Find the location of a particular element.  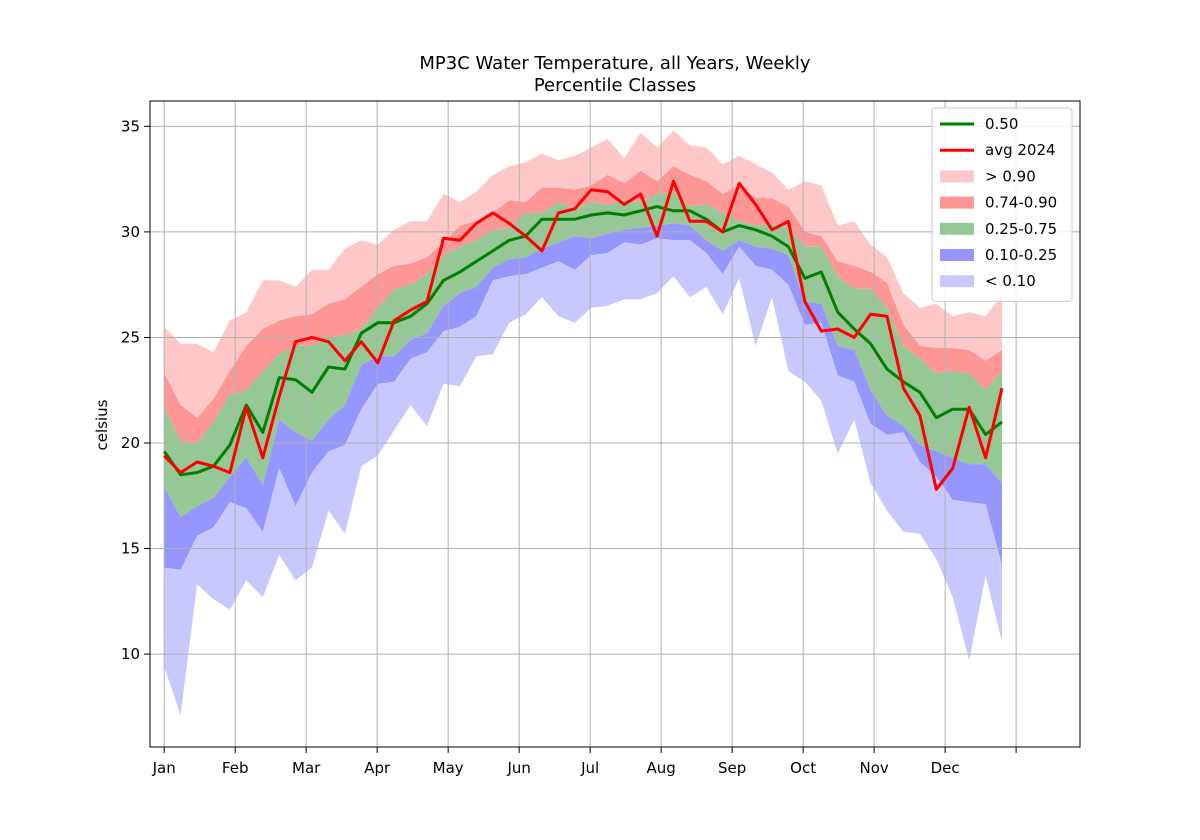

y-tick-label-4: 30 is located at coordinates (130, 232).